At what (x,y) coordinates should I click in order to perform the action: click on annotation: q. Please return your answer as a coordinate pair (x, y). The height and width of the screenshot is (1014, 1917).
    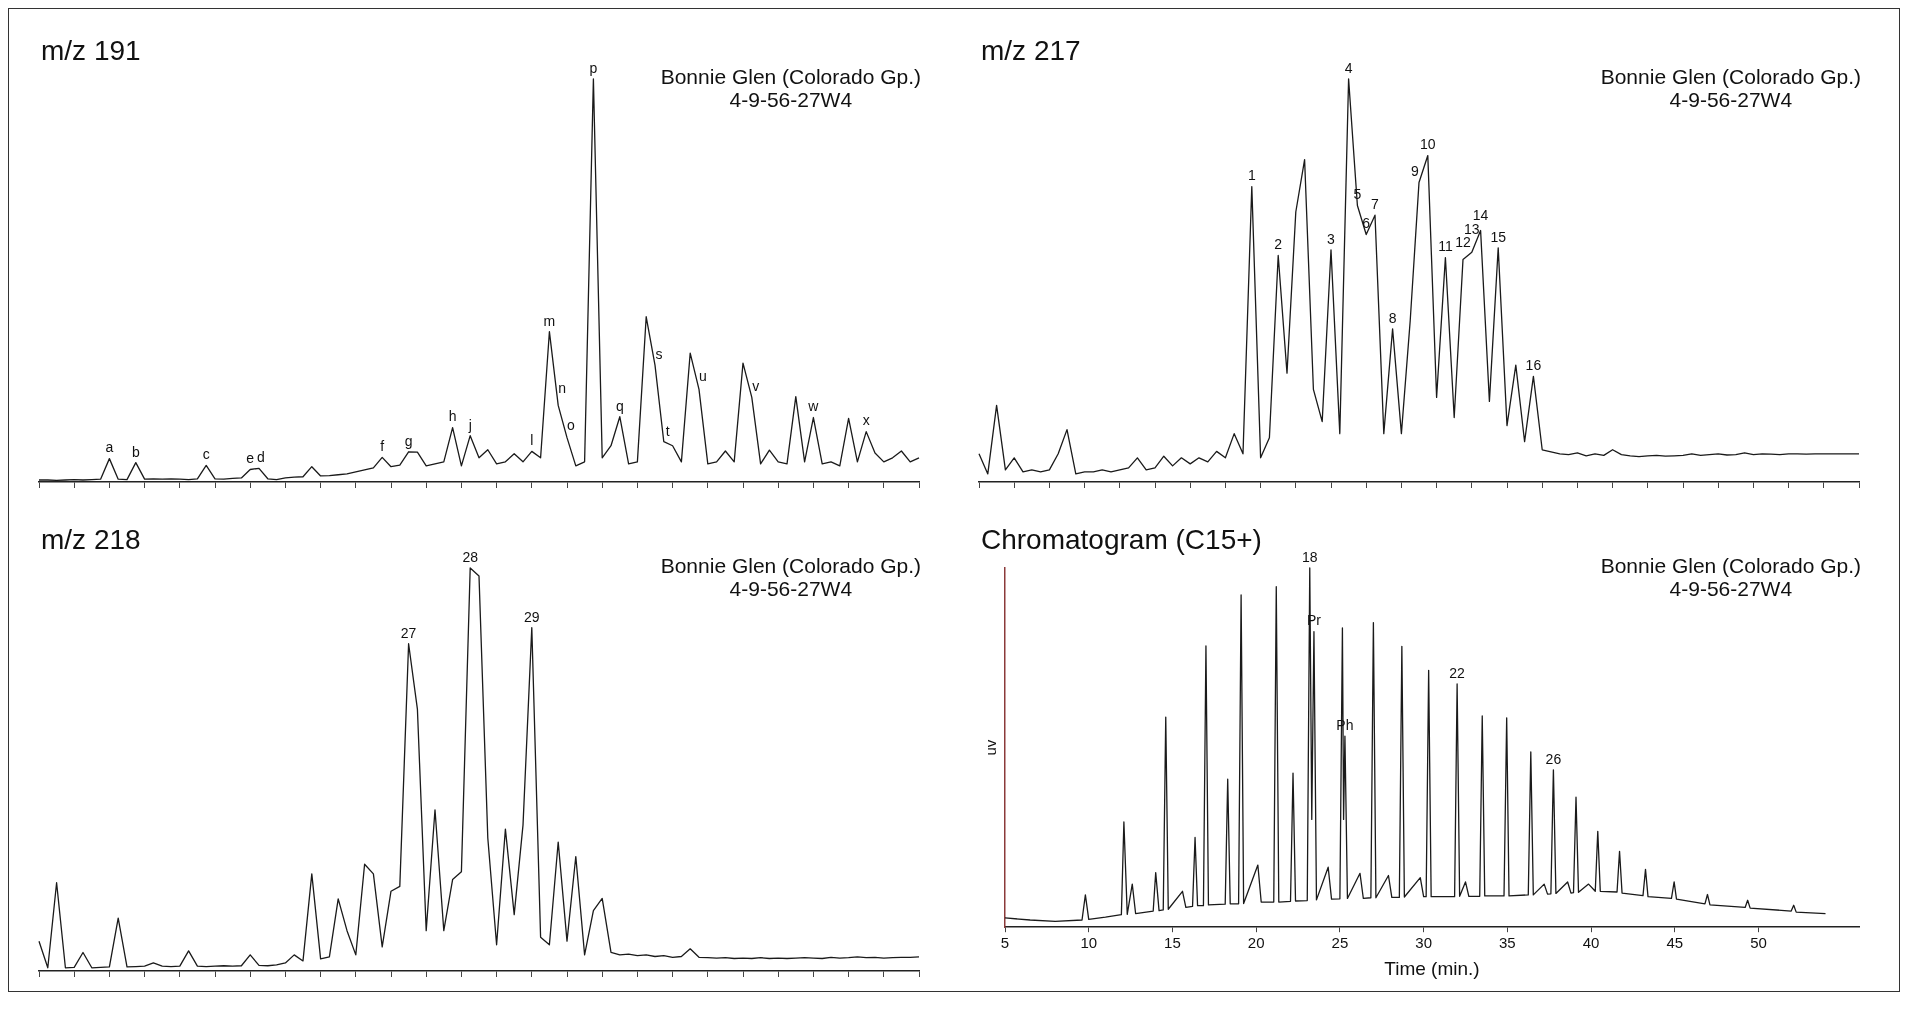
    Looking at the image, I should click on (619, 405).